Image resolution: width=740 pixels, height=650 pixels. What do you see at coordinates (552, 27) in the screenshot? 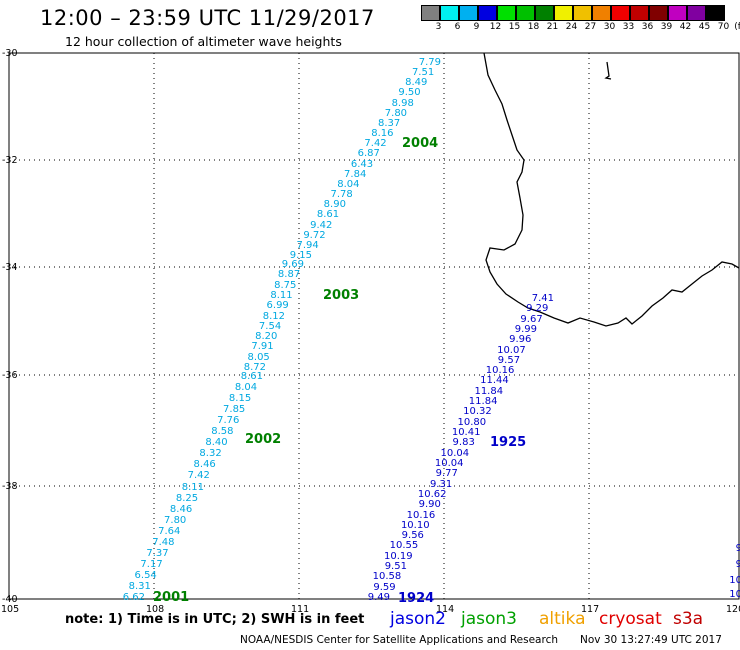
I see `color-scale-label: 21` at bounding box center [552, 27].